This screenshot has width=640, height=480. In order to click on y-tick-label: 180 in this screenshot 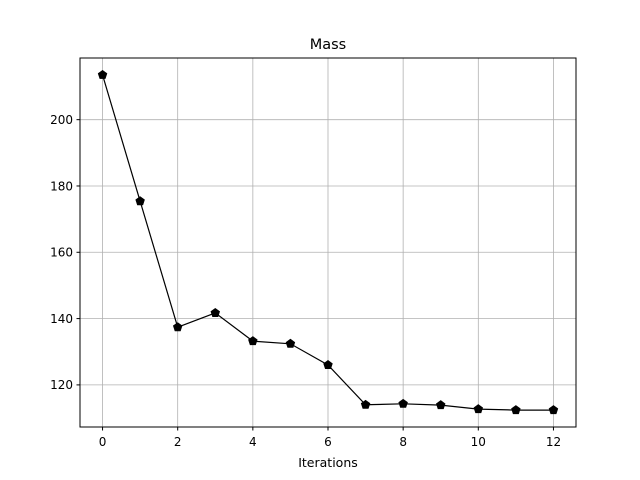, I will do `click(61, 186)`.